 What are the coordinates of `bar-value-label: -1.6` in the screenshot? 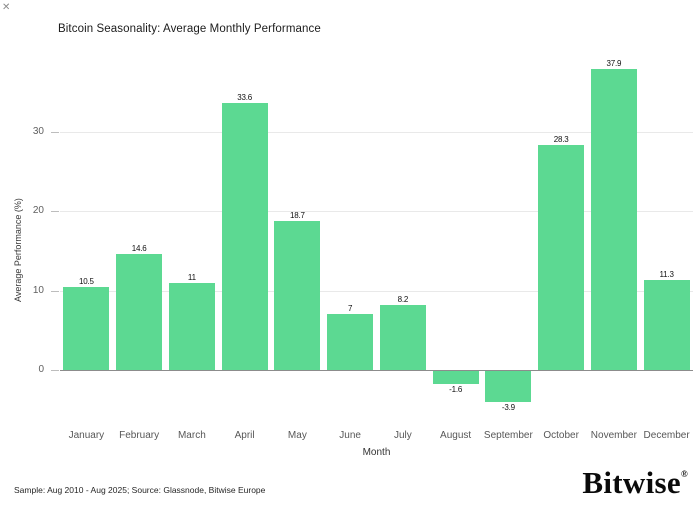 It's located at (456, 389).